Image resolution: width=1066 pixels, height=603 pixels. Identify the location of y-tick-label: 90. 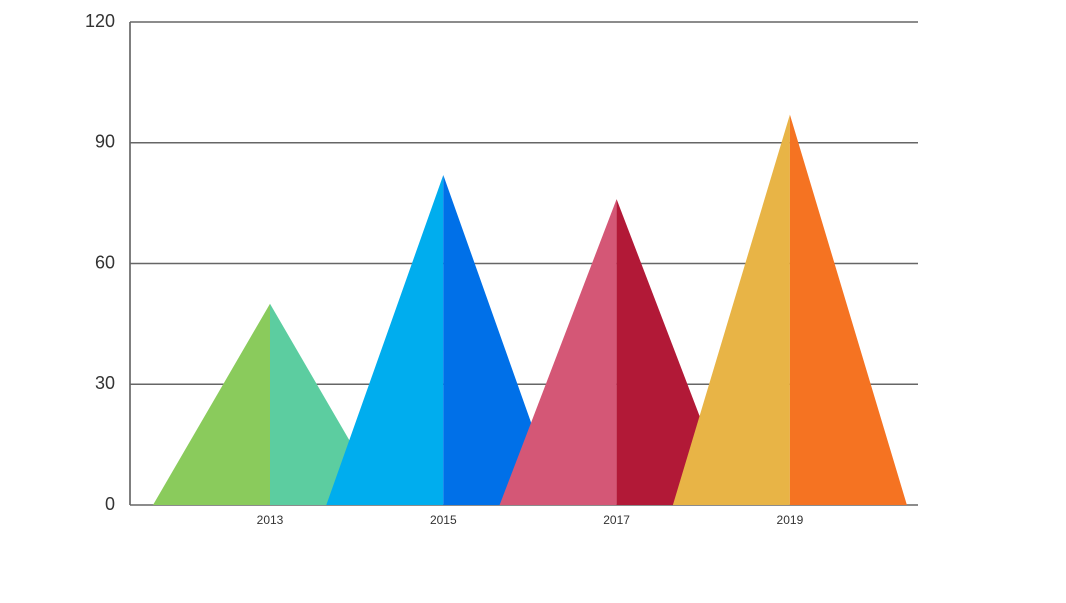
(105, 142).